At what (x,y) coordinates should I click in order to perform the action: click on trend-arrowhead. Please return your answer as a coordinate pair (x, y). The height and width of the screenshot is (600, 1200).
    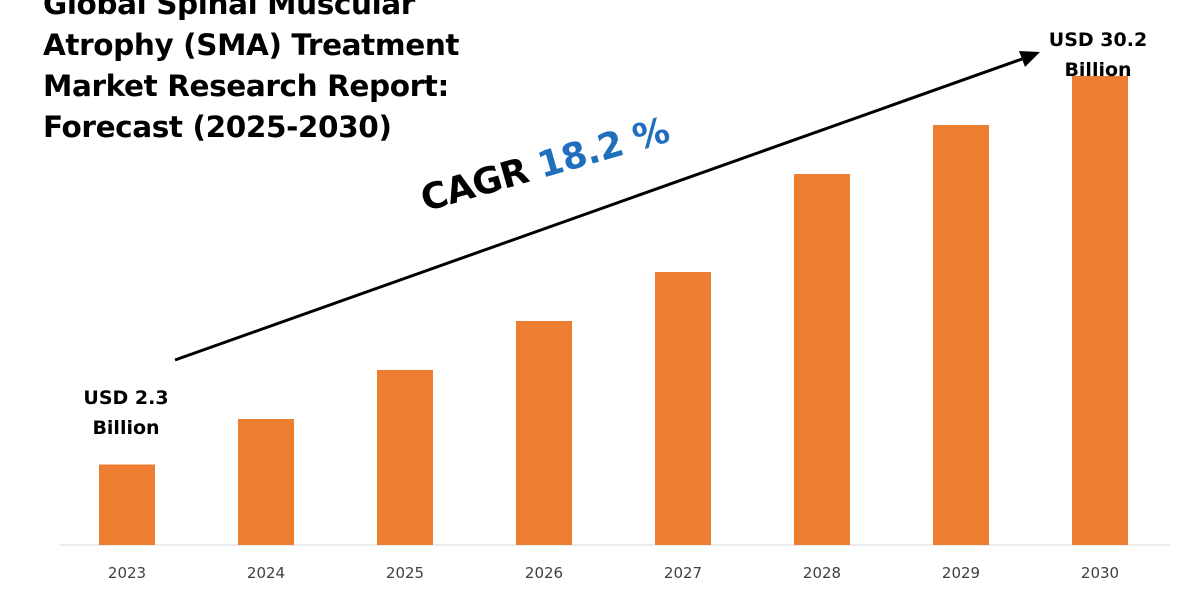
    Looking at the image, I should click on (1029, 59).